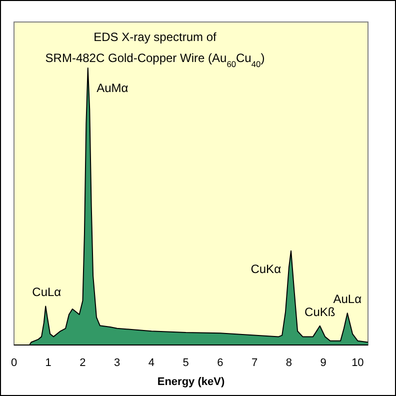  I want to click on x-tick-label: 6, so click(220, 363).